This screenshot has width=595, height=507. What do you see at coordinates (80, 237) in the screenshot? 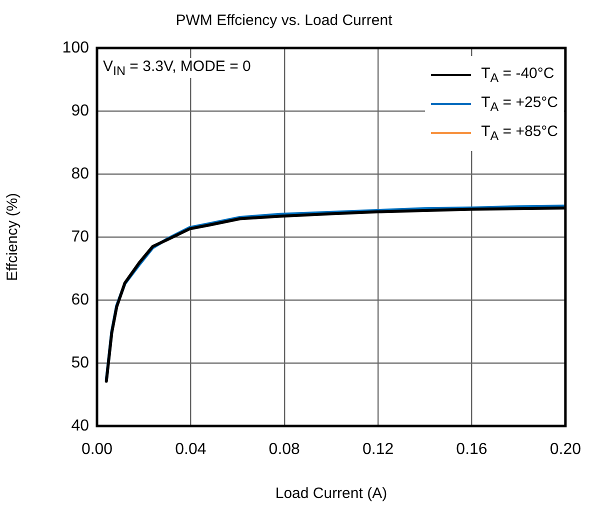
I see `y-tick-label: 70` at bounding box center [80, 237].